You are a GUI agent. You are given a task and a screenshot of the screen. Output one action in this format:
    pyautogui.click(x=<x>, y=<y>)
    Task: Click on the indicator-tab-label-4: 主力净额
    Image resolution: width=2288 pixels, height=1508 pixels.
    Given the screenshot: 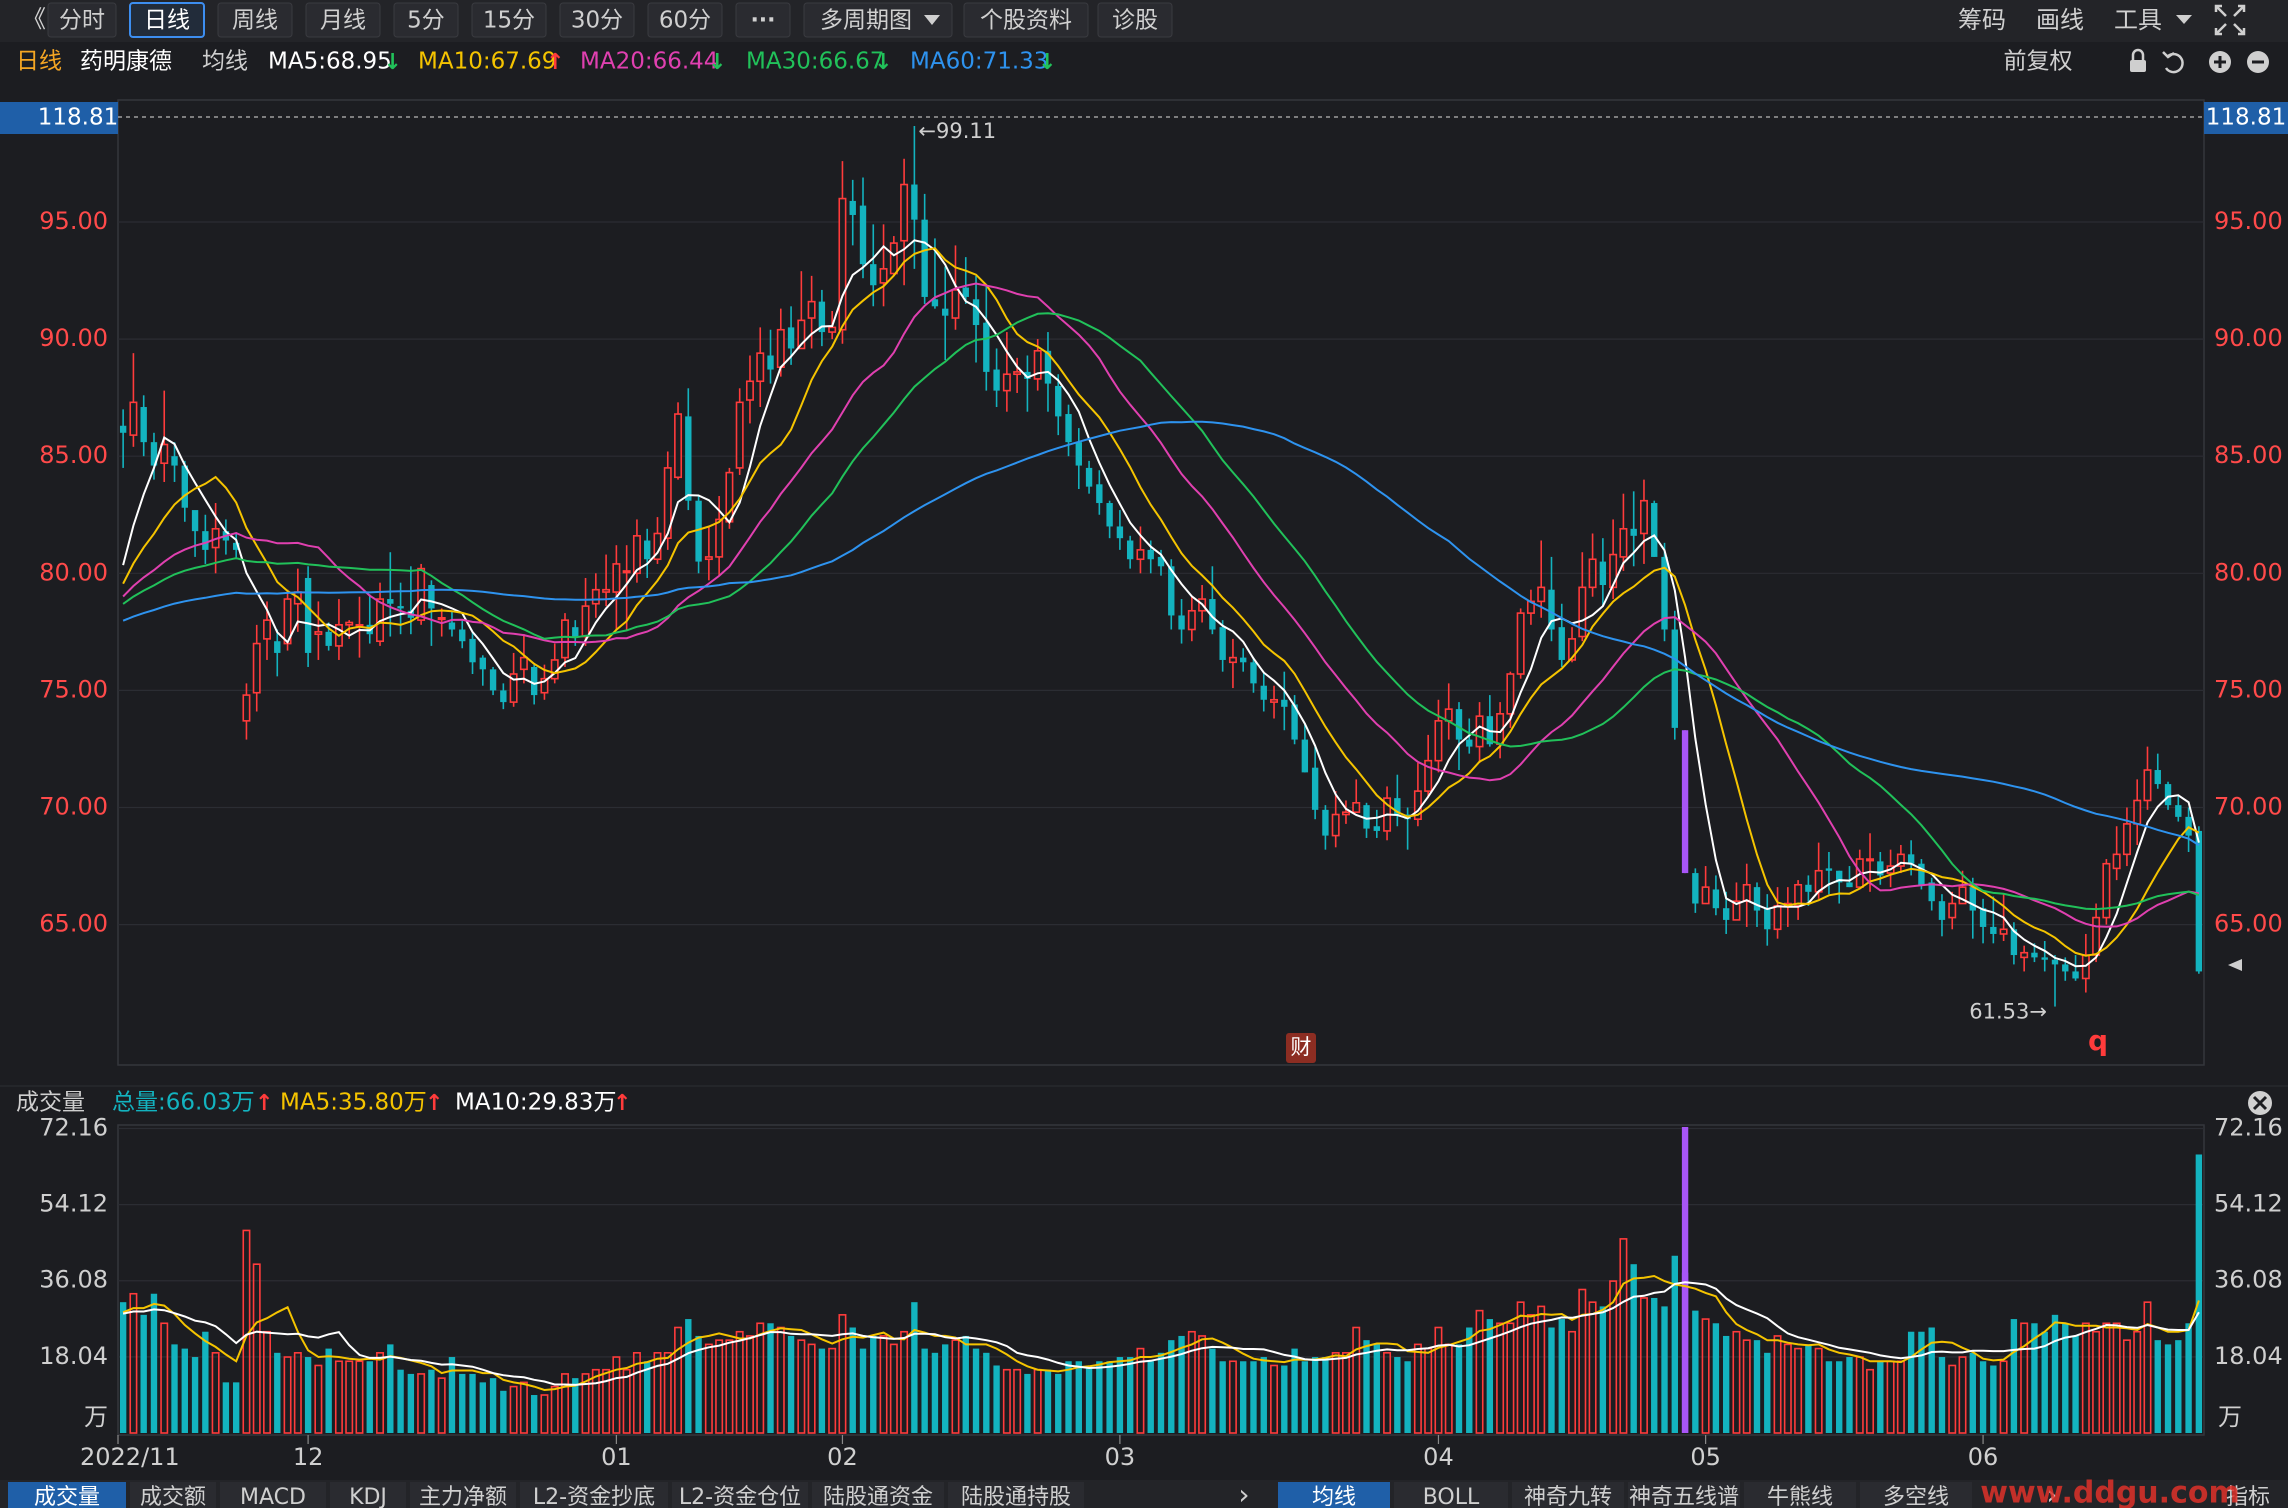 What is the action you would take?
    pyautogui.click(x=463, y=1496)
    